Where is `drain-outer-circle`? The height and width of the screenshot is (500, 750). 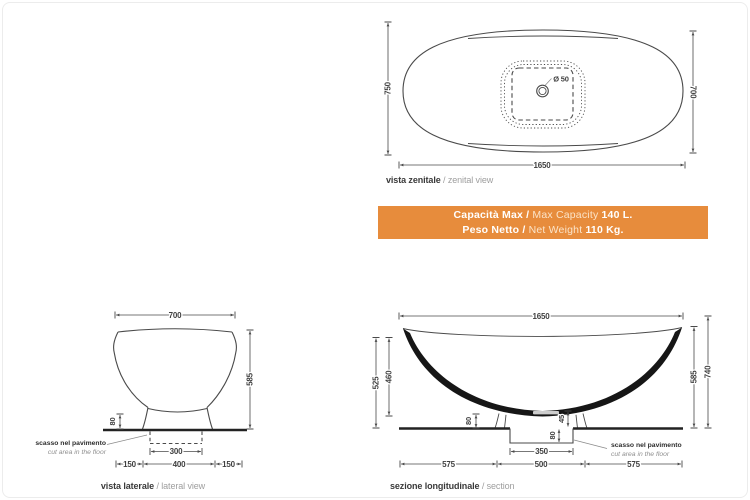 drain-outer-circle is located at coordinates (542, 91).